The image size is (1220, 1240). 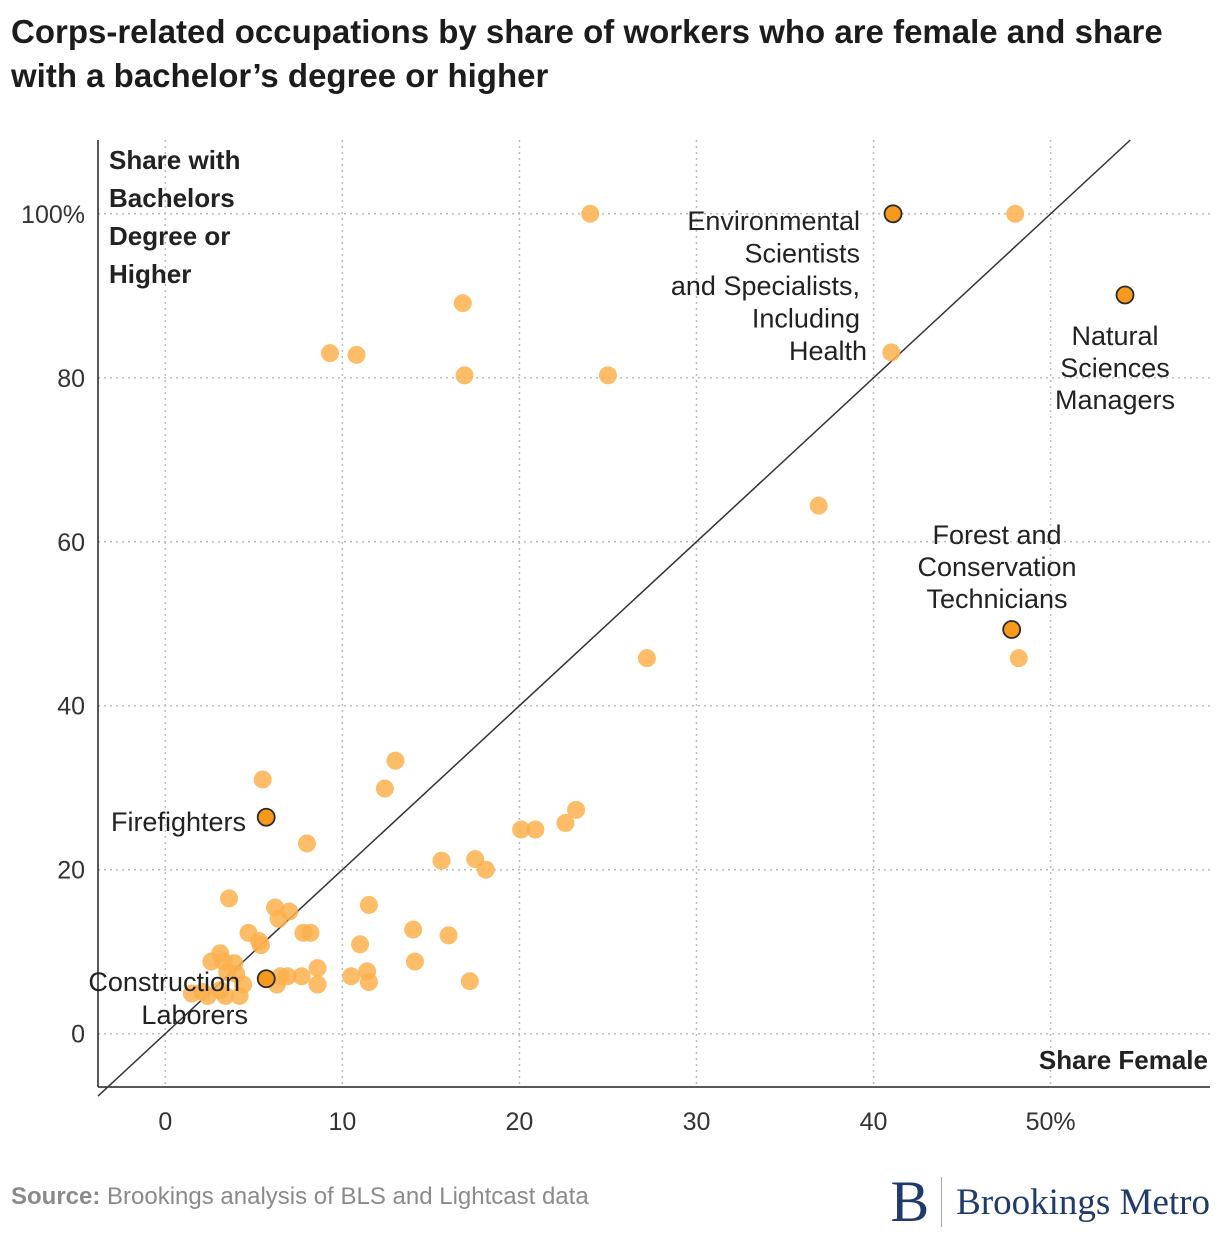 I want to click on x-tick-label: 50%, so click(x=1051, y=1122).